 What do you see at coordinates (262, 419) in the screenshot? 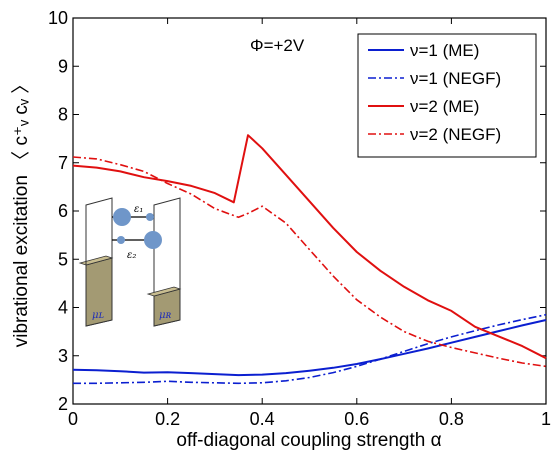
I see `x-tick-label: 0.4` at bounding box center [262, 419].